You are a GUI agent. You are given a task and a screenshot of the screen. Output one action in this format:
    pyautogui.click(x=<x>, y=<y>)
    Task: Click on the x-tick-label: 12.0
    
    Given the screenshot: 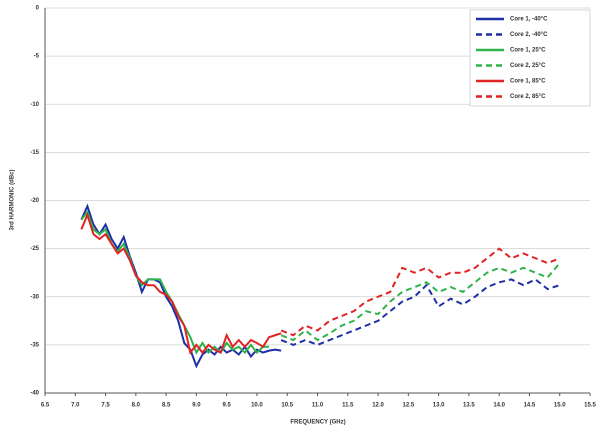 What is the action you would take?
    pyautogui.click(x=378, y=406)
    